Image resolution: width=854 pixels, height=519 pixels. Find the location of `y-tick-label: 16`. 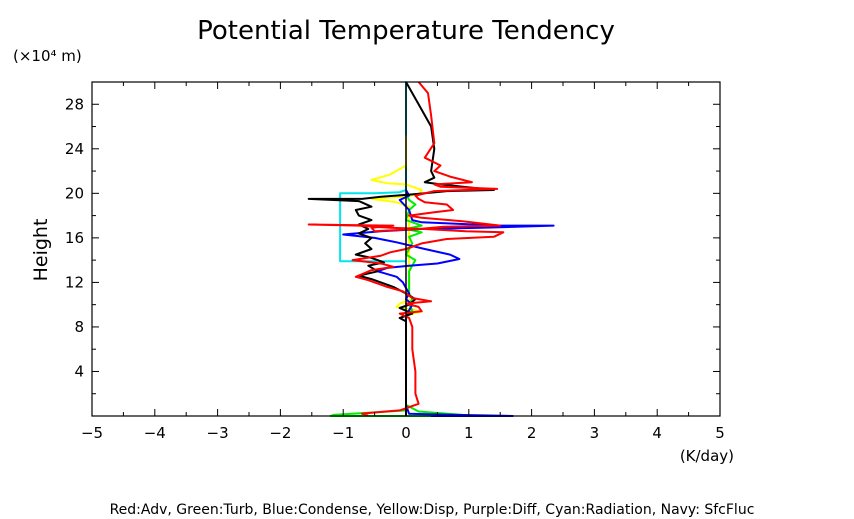

y-tick-label: 16 is located at coordinates (74, 238).